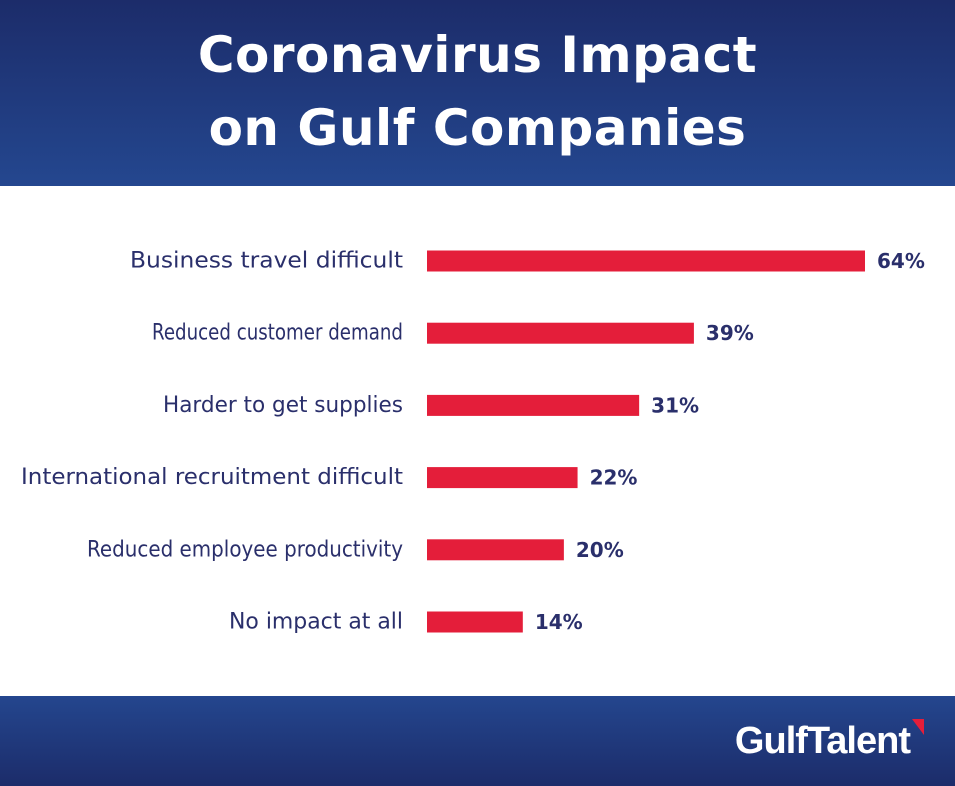  I want to click on category-label: No impact at all, so click(316, 622).